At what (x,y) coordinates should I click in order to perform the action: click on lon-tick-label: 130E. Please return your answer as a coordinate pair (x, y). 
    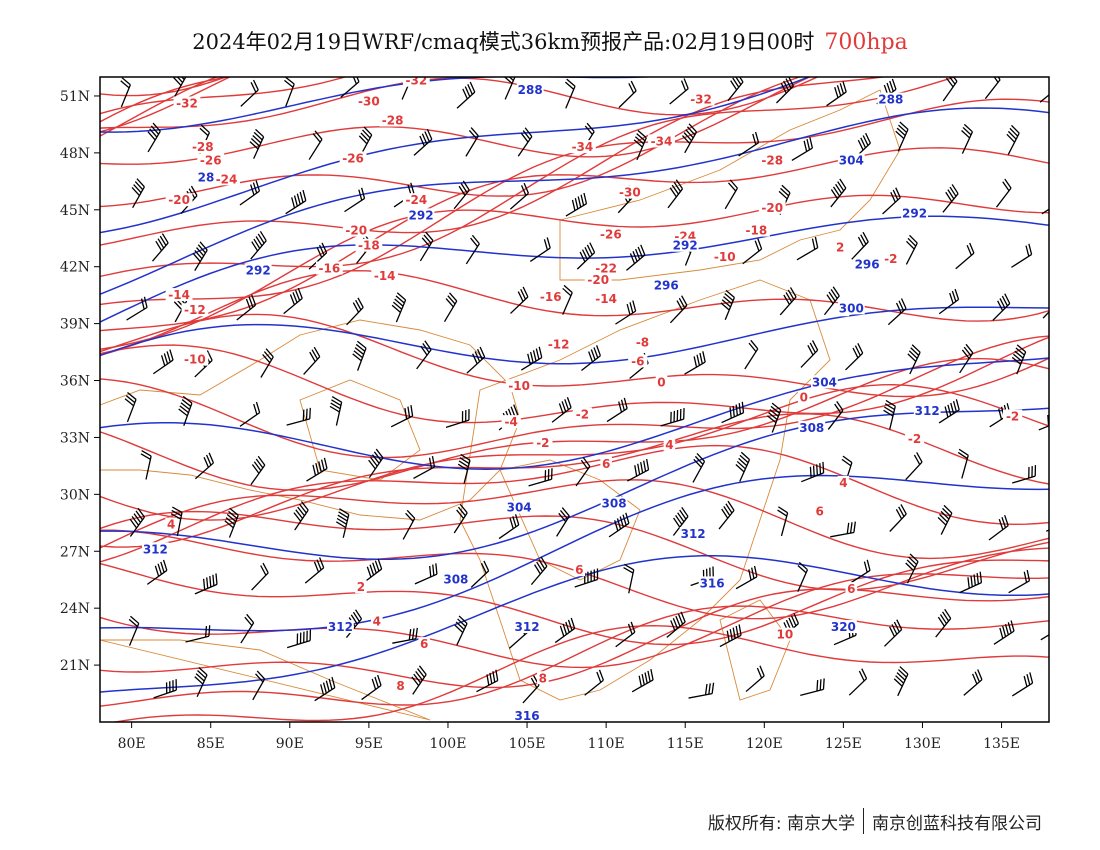
    Looking at the image, I should click on (922, 744).